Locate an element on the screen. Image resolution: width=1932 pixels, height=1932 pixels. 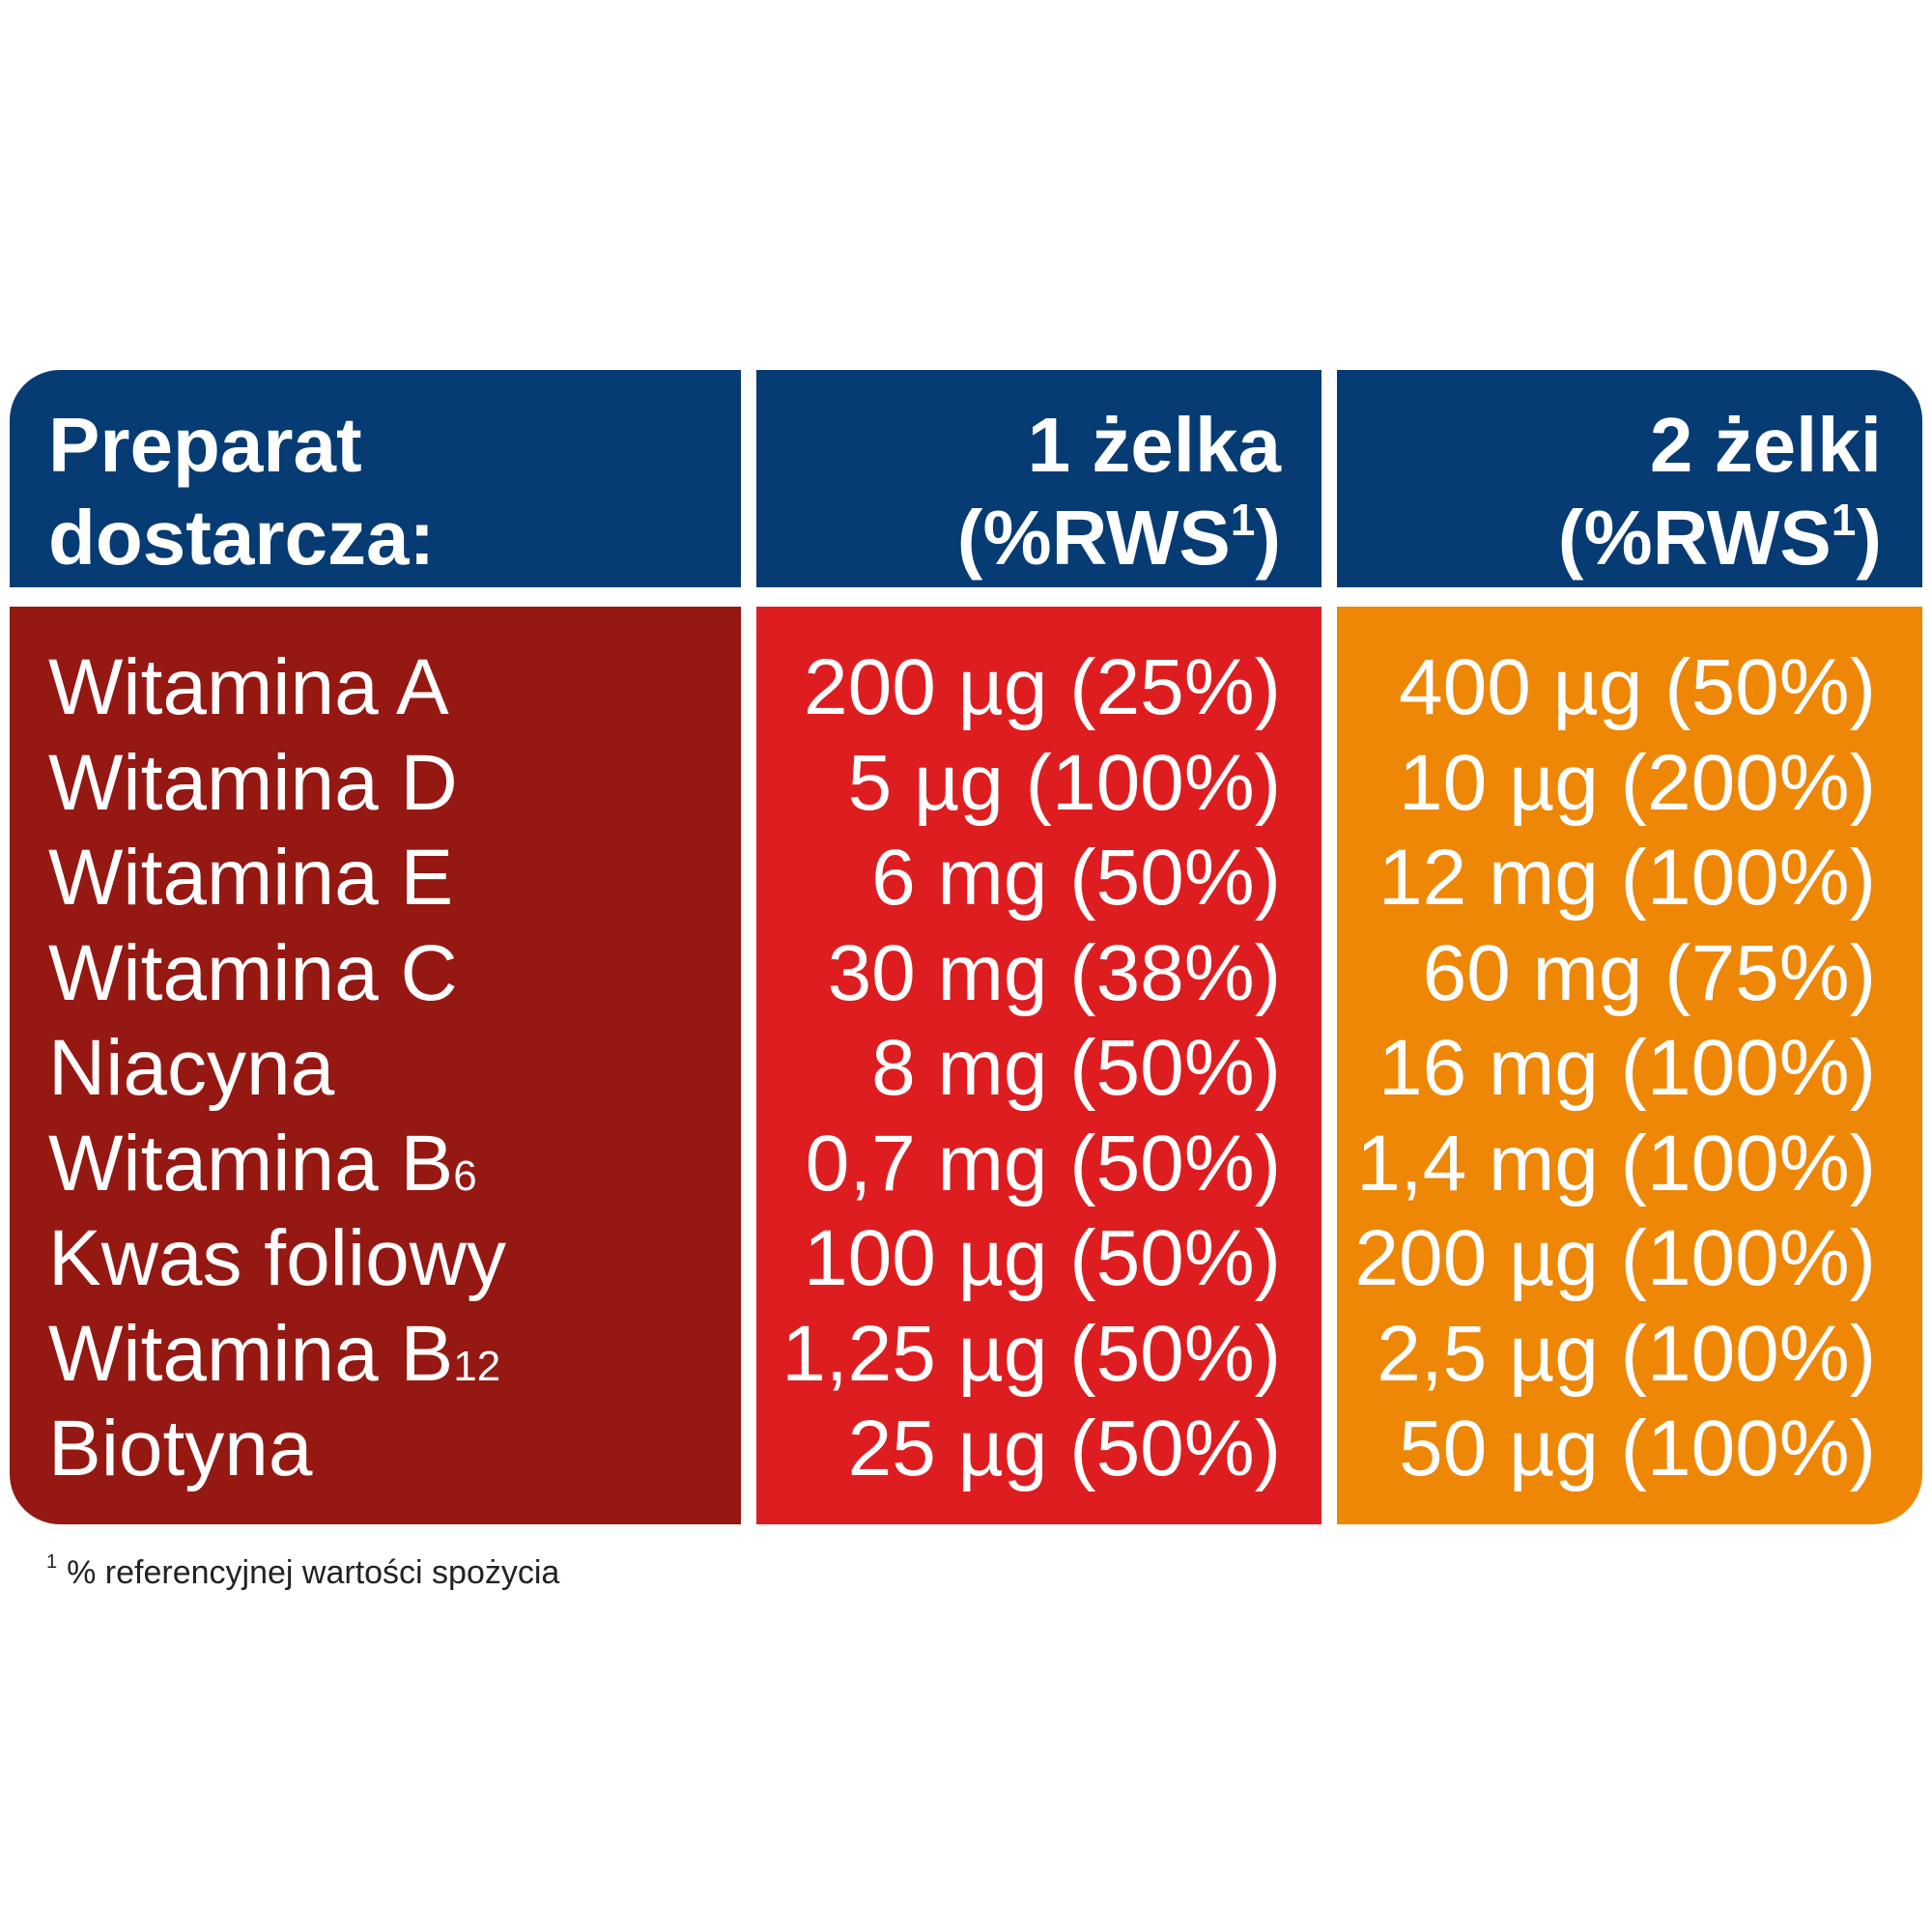
one-gummy-value: 25 µg (50%) is located at coordinates (1064, 1448).